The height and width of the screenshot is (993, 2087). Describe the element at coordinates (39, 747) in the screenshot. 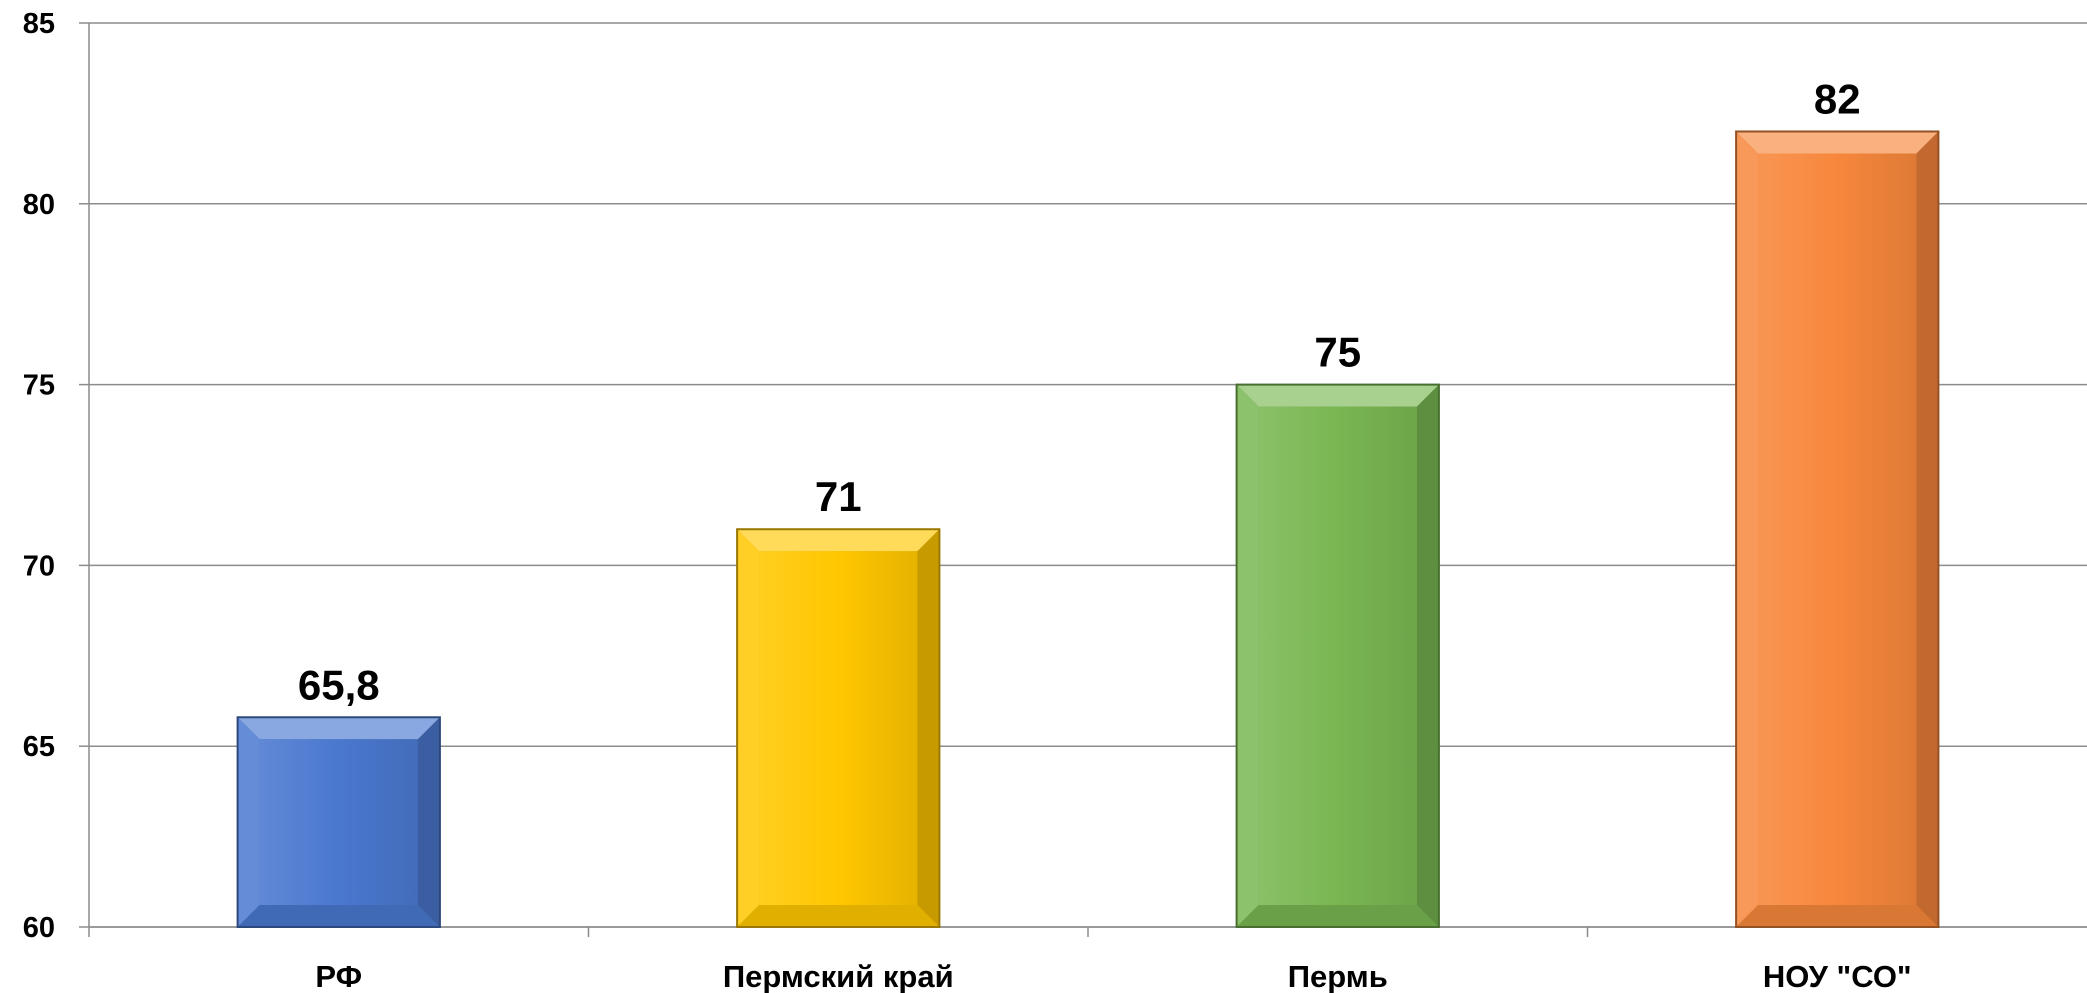

I see `y-tick-label: 65` at that location.